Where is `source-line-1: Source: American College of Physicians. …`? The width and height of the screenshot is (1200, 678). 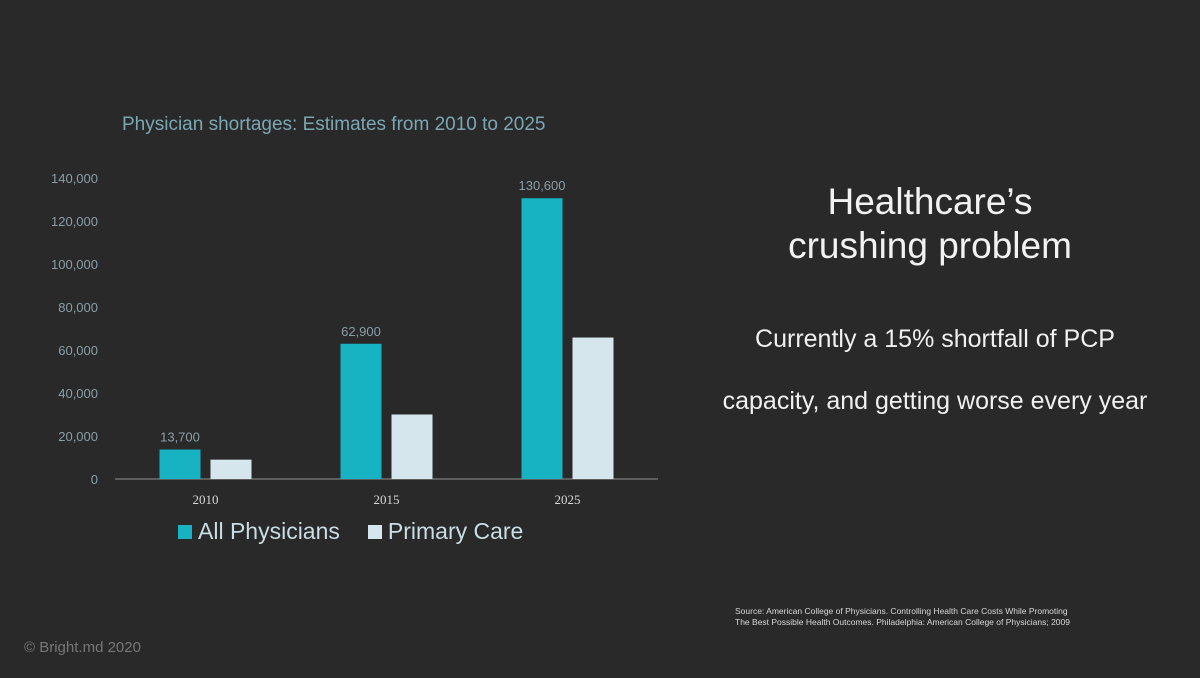
source-line-1: Source: American College of Physicians. … is located at coordinates (901, 611).